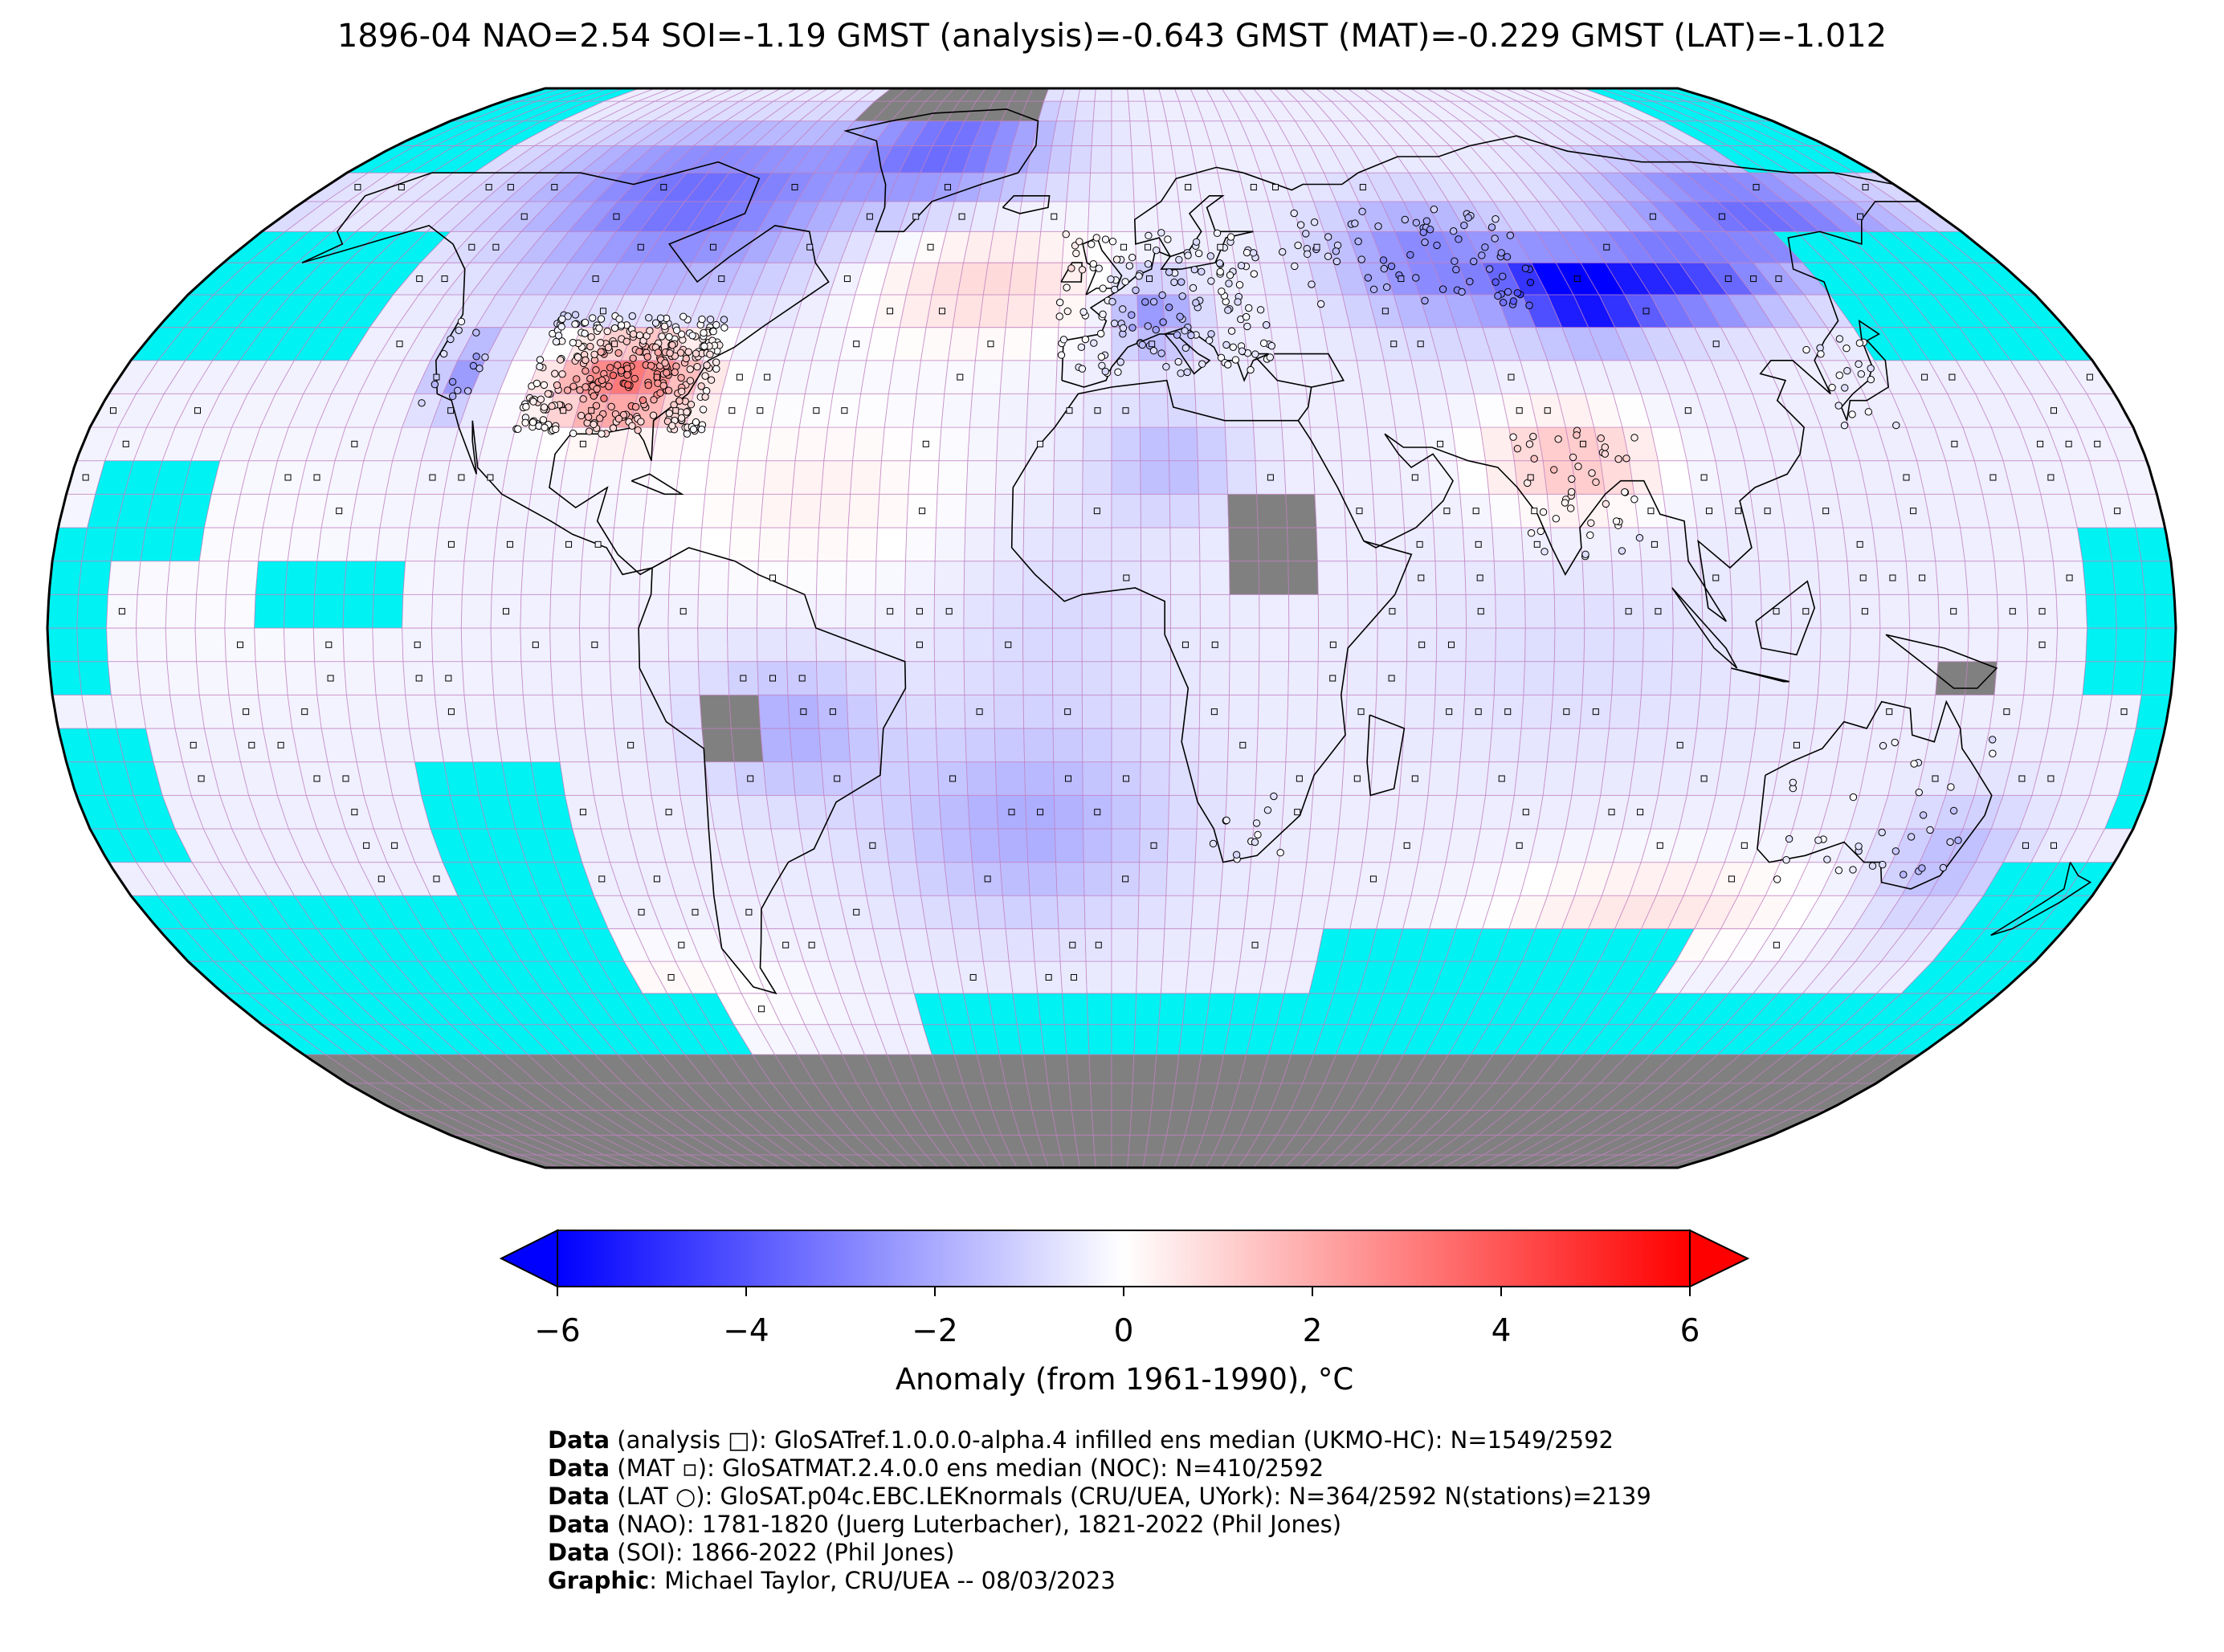  Describe the element at coordinates (1502, 1331) in the screenshot. I see `colorbar-tick-label: 4` at that location.